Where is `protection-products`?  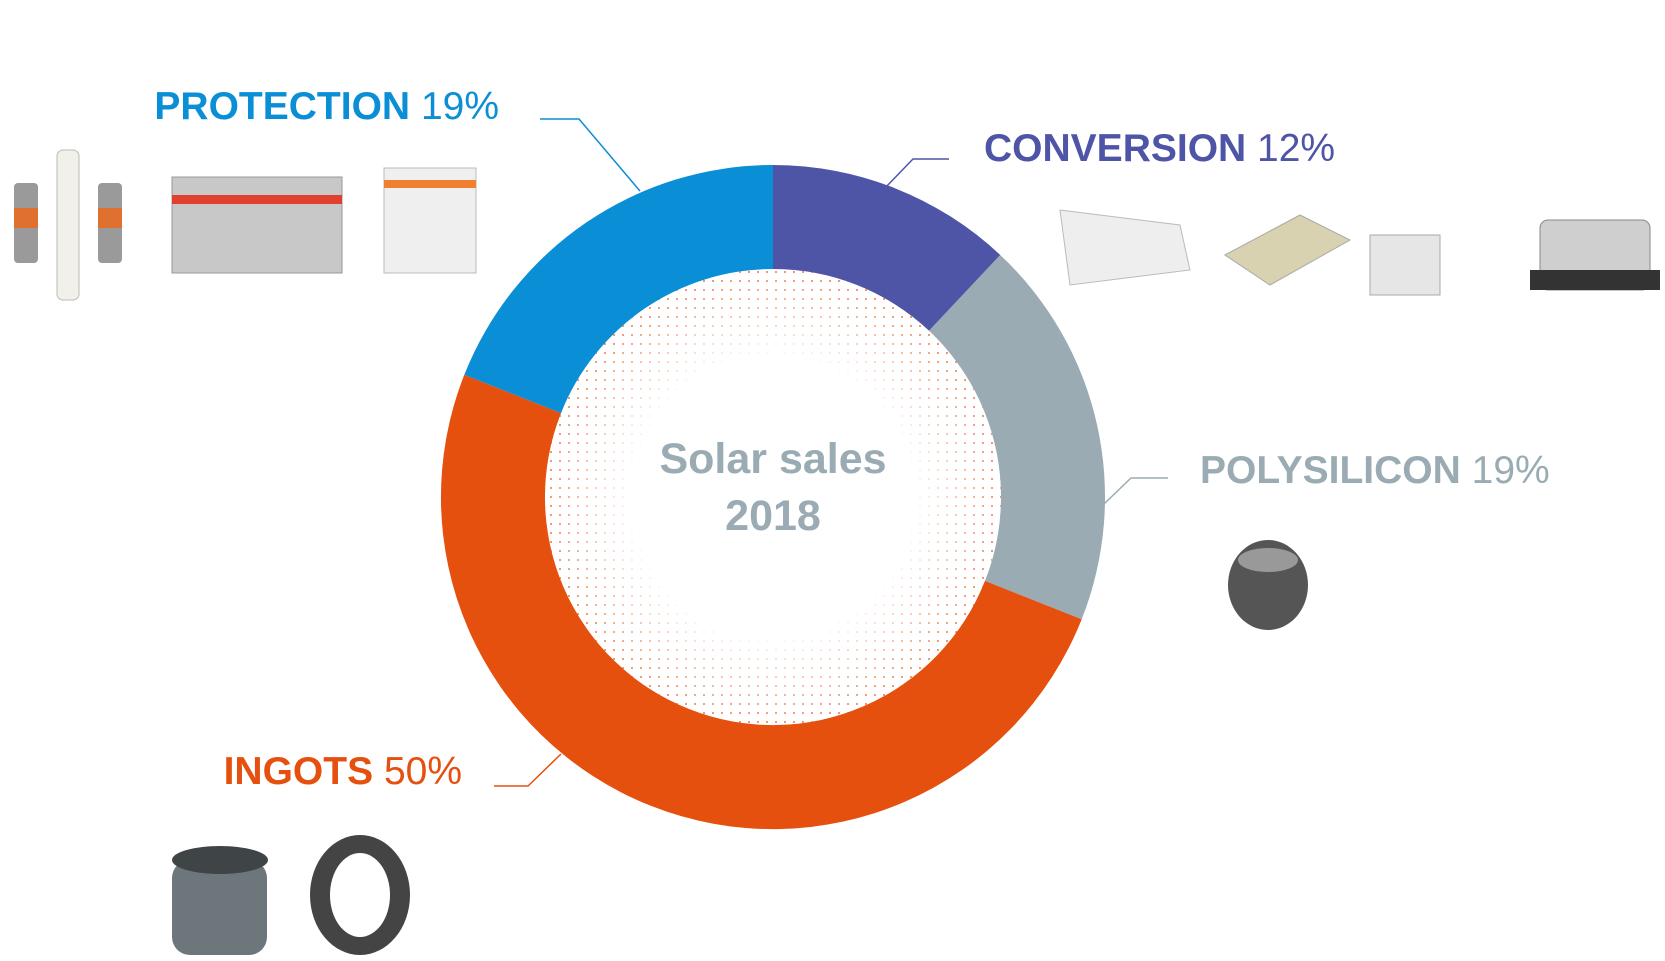 protection-products is located at coordinates (245, 225).